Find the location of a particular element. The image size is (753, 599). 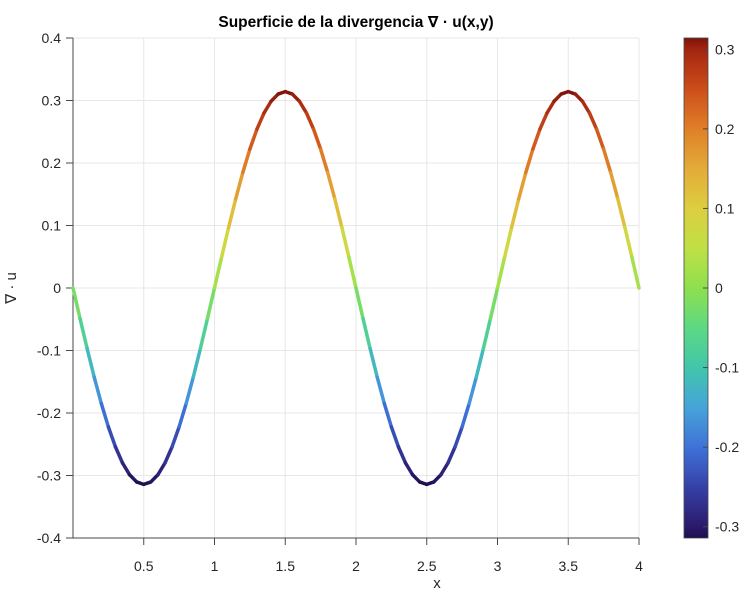

colorbar-ticks: -0.3 -0.2 -0.1 0 0.1 0.2 0.3 is located at coordinates (721, 288).